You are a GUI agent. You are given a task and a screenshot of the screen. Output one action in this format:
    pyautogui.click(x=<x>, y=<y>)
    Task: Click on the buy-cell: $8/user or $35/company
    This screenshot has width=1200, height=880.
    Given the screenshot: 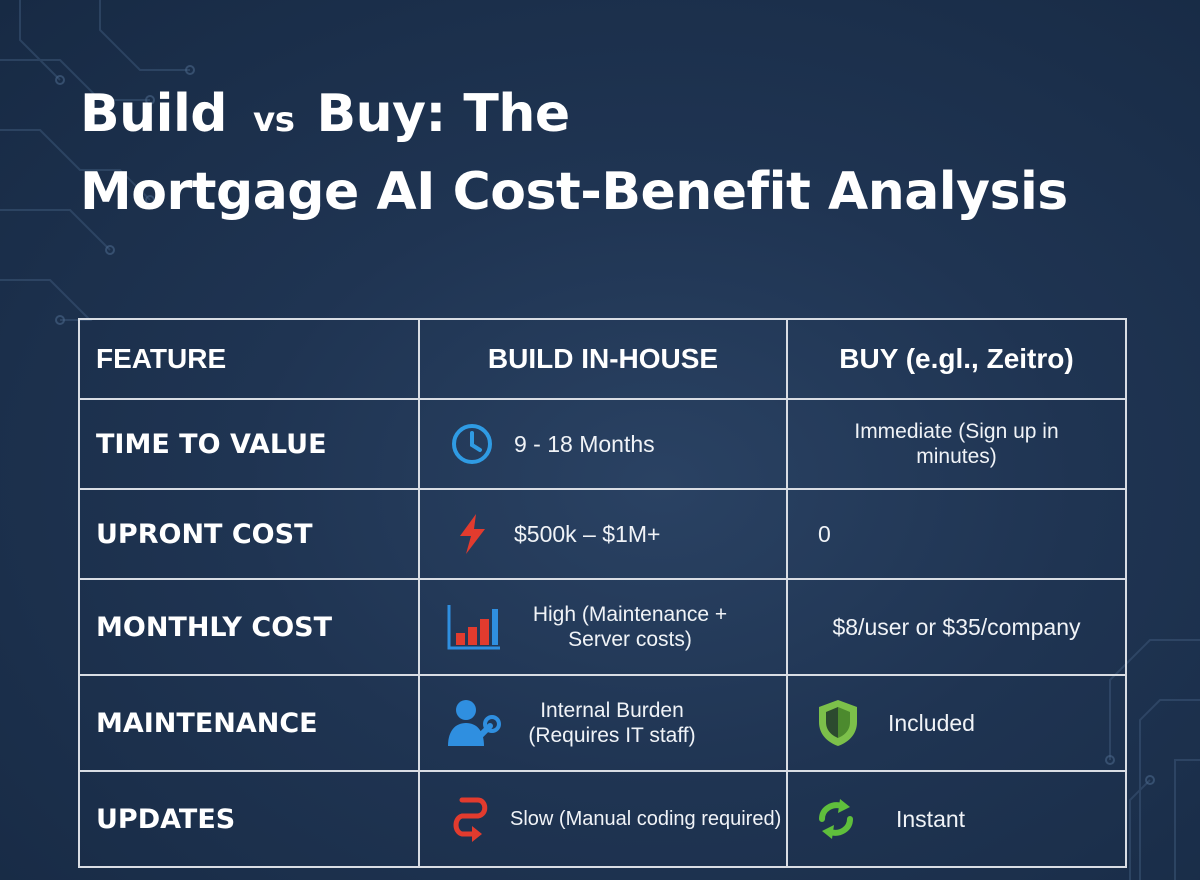 What is the action you would take?
    pyautogui.click(x=956, y=627)
    